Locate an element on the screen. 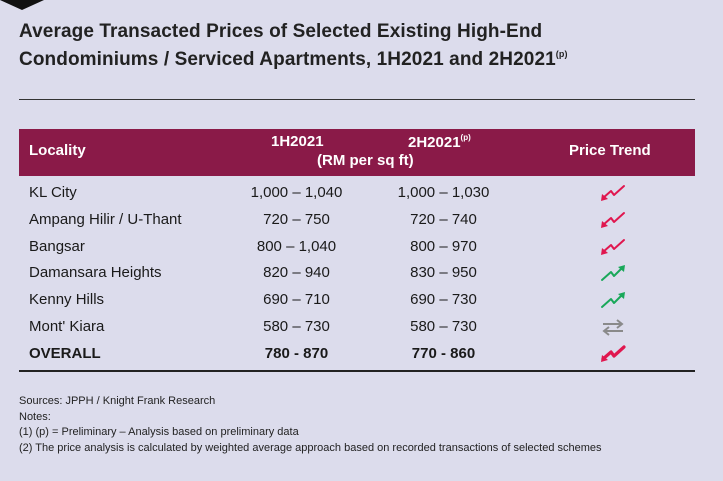  row-locality: OVERALL is located at coordinates (65, 353).